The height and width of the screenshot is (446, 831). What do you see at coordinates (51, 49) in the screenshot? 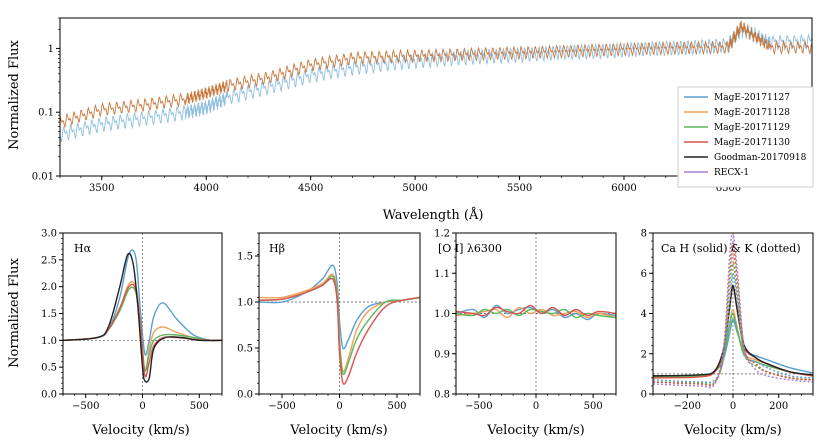
I see `ytick-label-spectrum: 1` at bounding box center [51, 49].